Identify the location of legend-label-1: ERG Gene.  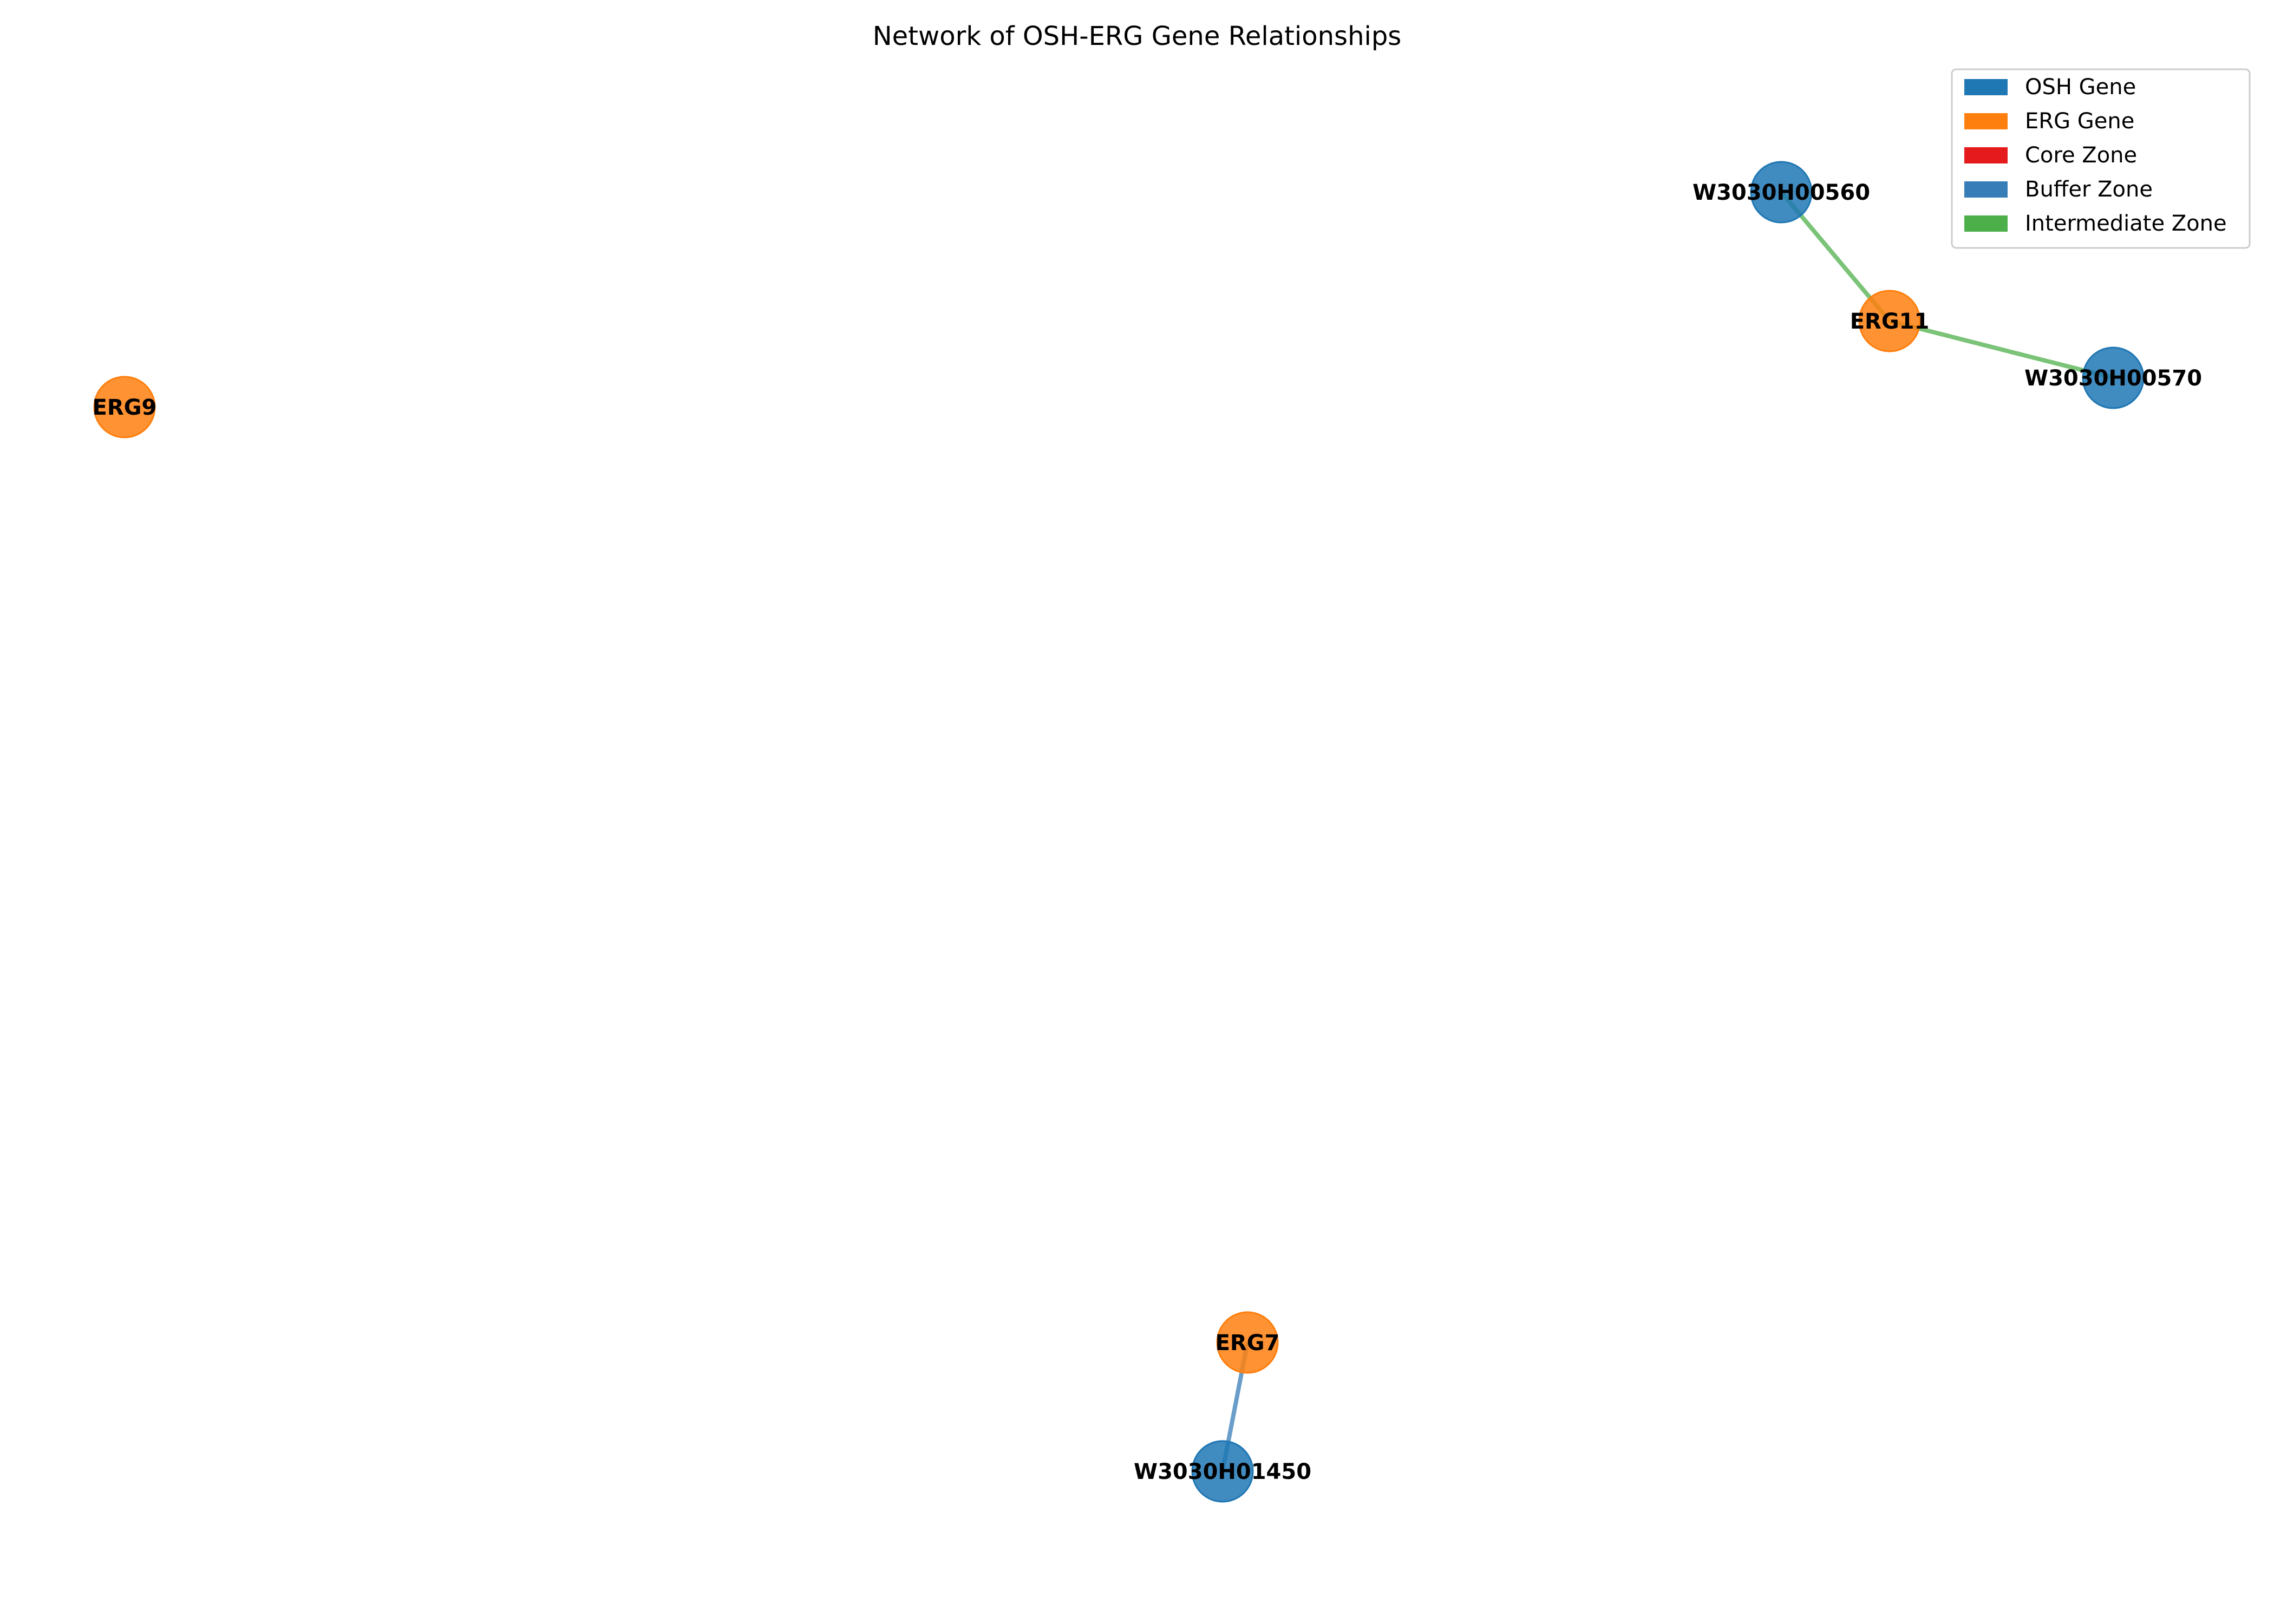
(2080, 122).